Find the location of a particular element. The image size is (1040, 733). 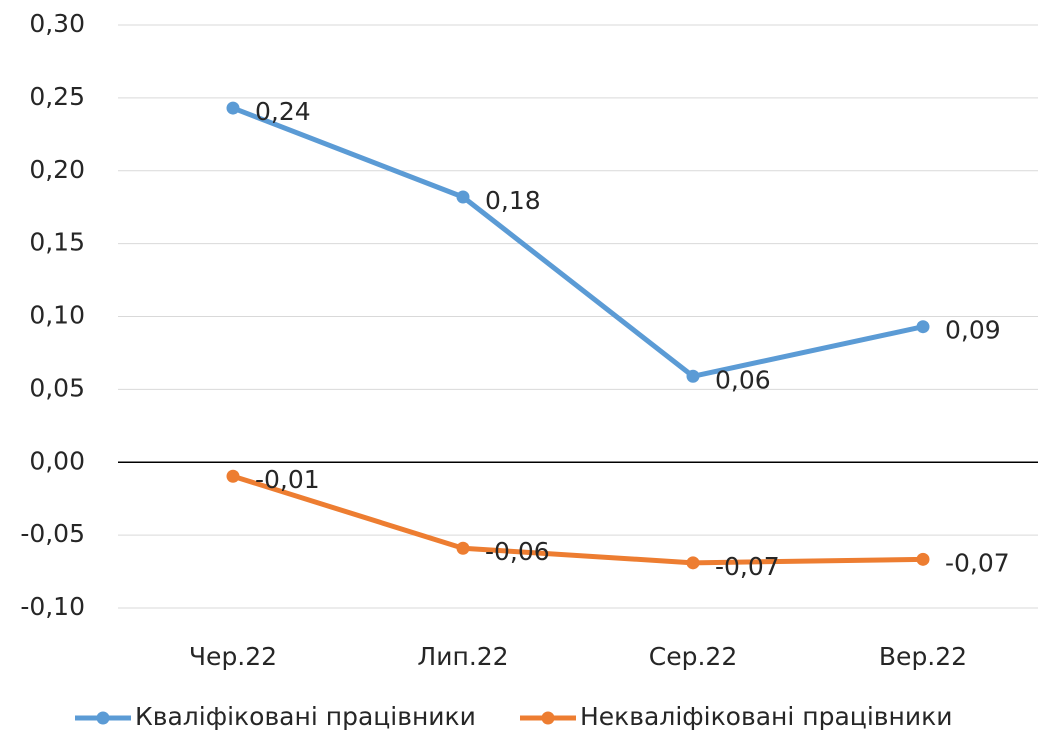

data-label: 0,06 is located at coordinates (743, 379).